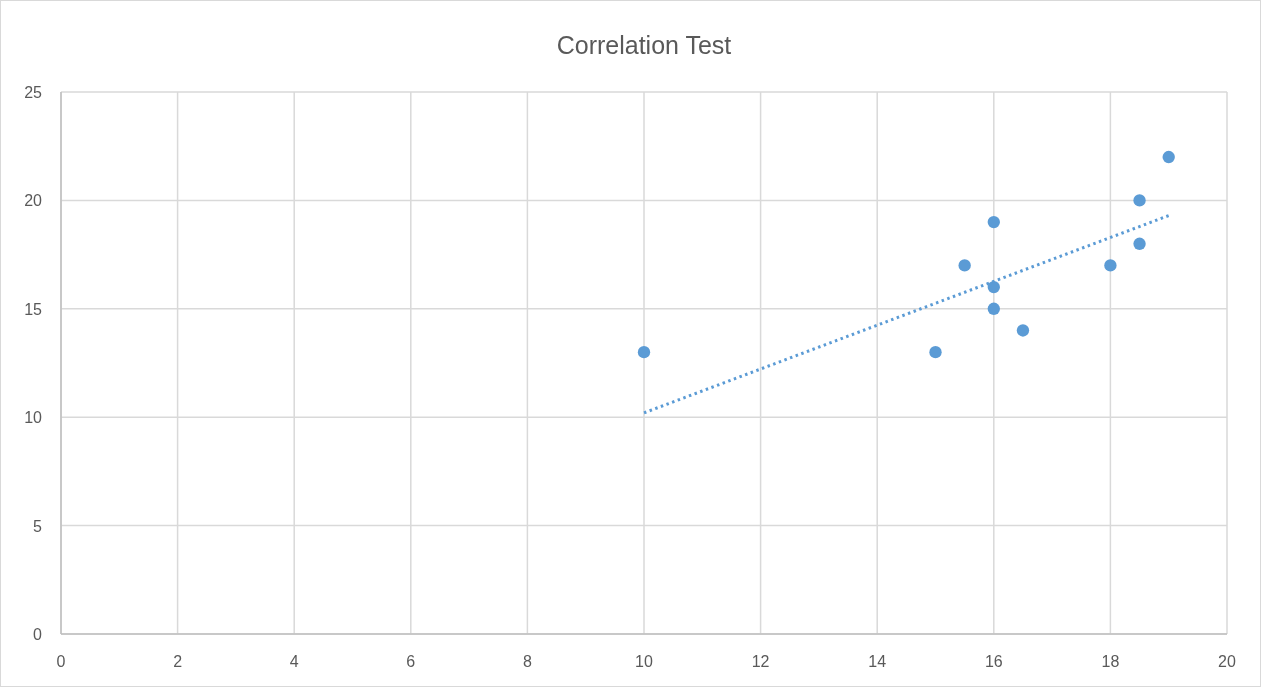 This screenshot has width=1261, height=687. I want to click on y-tick-label: 5, so click(38, 526).